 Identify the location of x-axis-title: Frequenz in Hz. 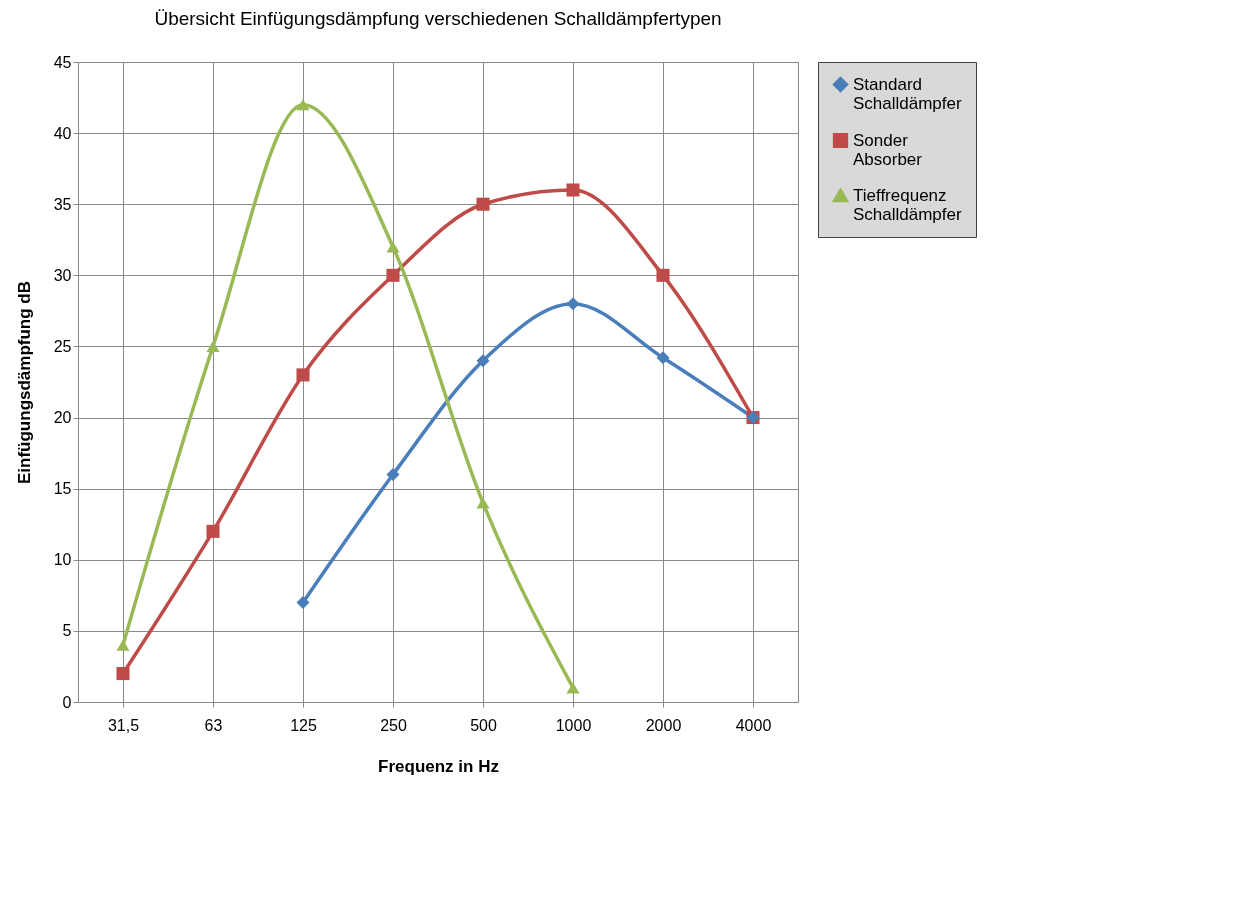
(438, 766).